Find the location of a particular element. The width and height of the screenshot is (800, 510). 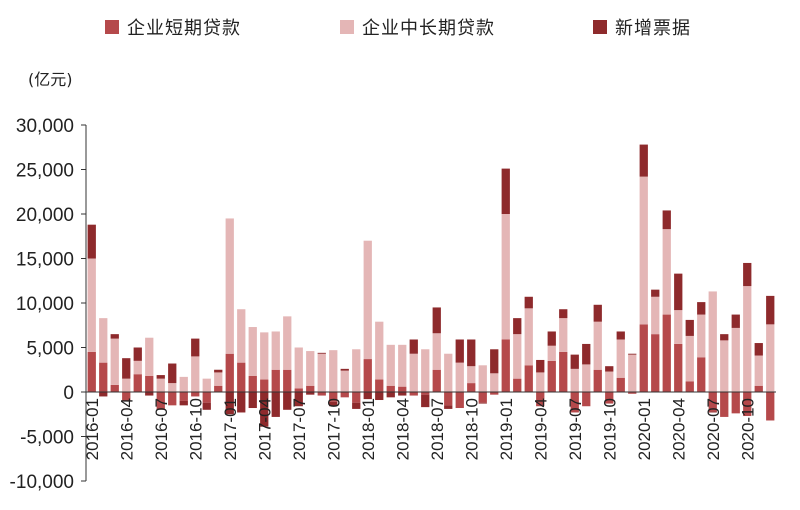

chart-legend: 企业短期贷款 企业中长期贷款 新增票据 is located at coordinates (400, 27).